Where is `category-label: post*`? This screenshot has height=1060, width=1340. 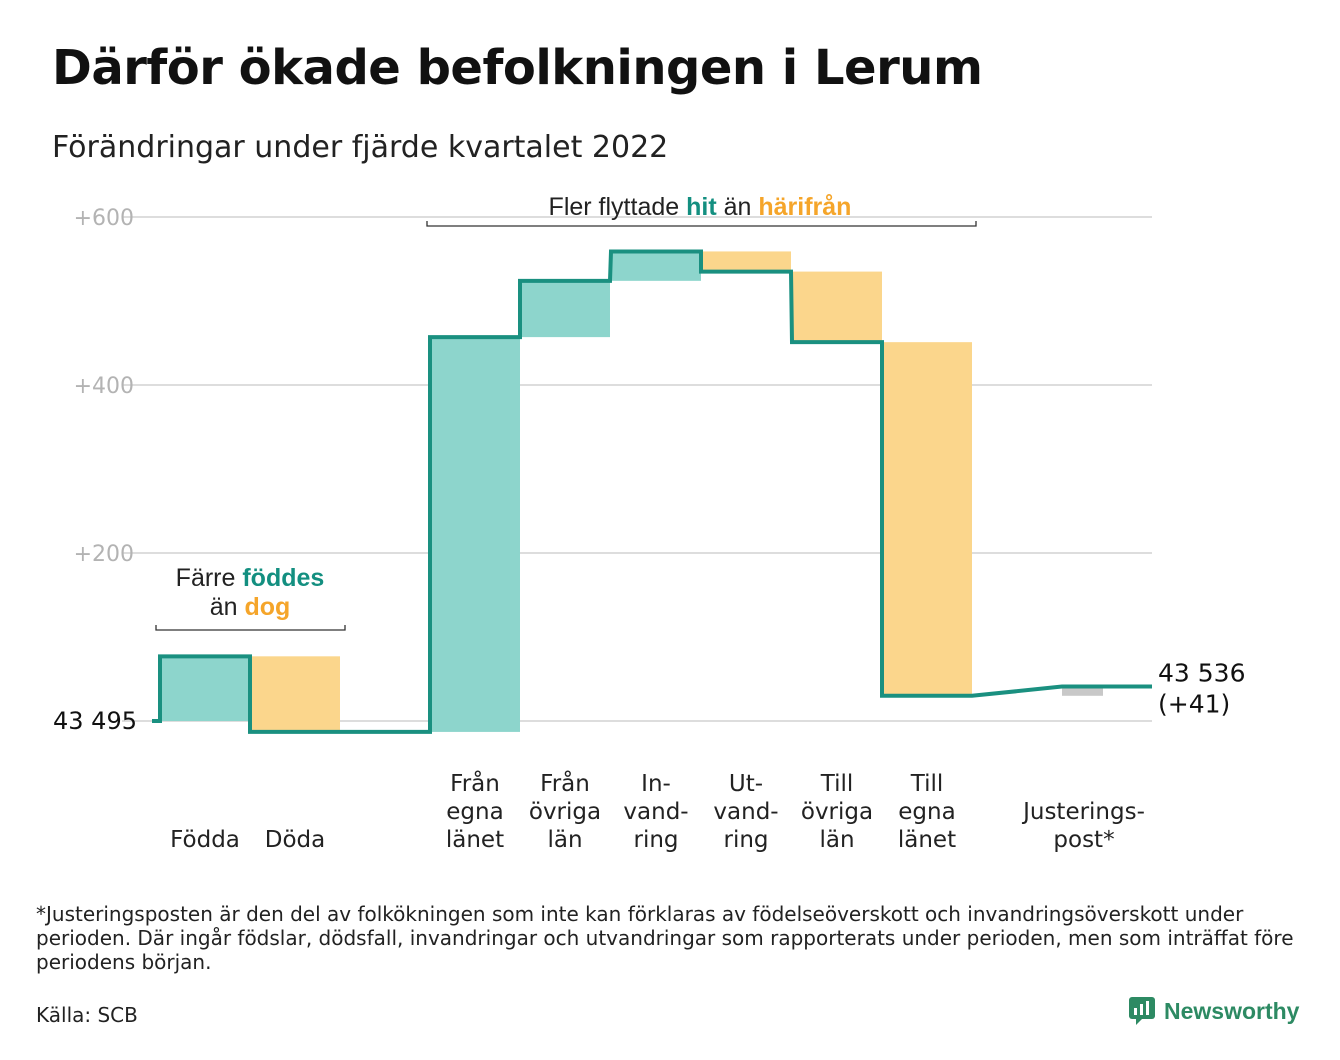 category-label: post* is located at coordinates (1083, 840).